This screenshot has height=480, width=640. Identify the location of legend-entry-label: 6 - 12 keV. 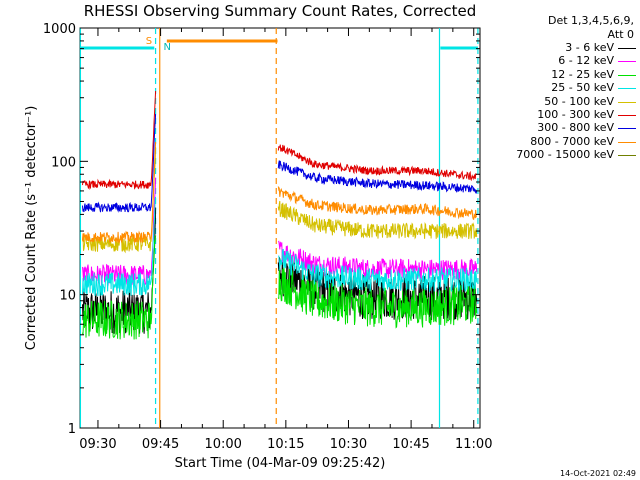
(586, 61).